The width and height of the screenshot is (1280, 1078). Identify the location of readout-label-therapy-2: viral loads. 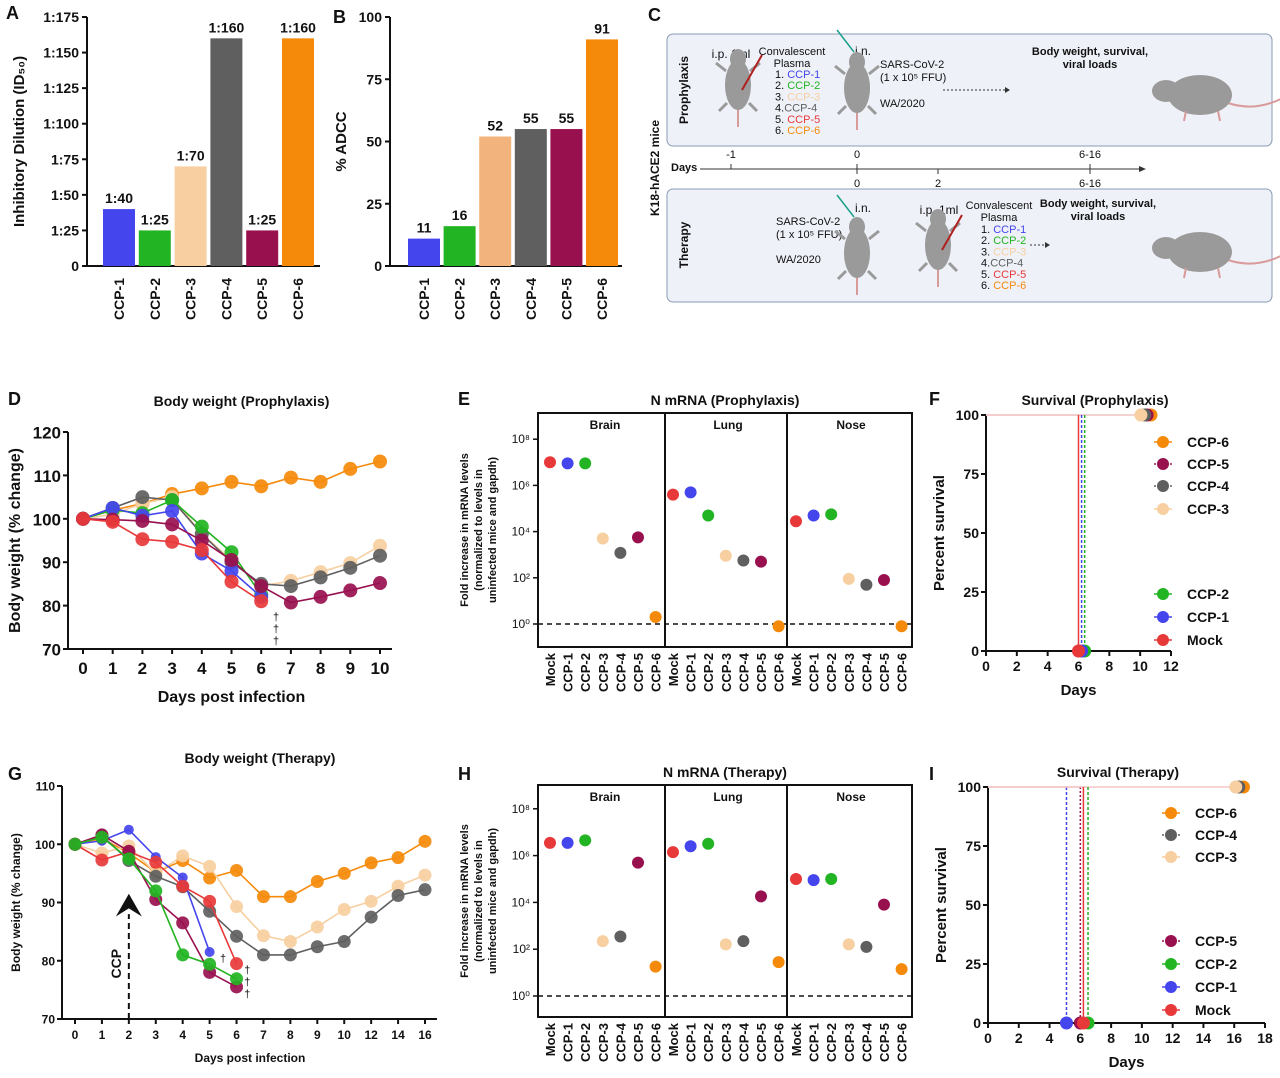
(1098, 217).